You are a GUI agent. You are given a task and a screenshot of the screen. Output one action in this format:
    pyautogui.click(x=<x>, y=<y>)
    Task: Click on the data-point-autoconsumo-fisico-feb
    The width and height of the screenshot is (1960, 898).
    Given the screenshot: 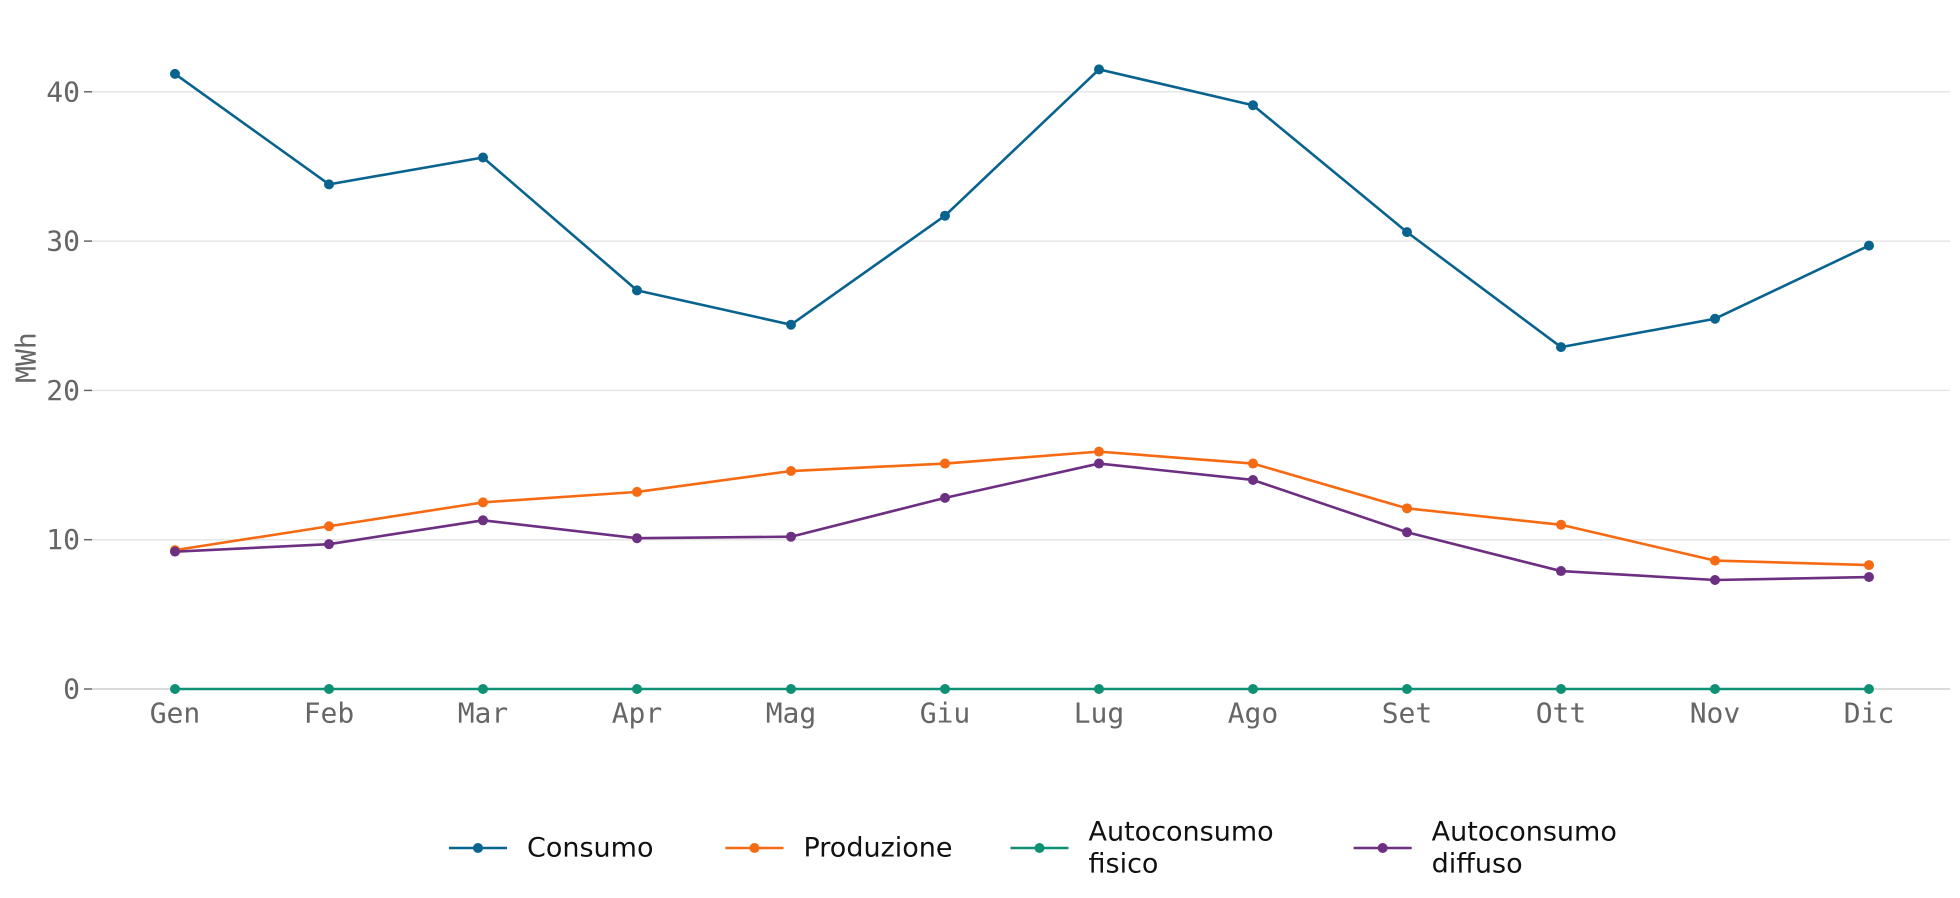 What is the action you would take?
    pyautogui.click(x=329, y=689)
    